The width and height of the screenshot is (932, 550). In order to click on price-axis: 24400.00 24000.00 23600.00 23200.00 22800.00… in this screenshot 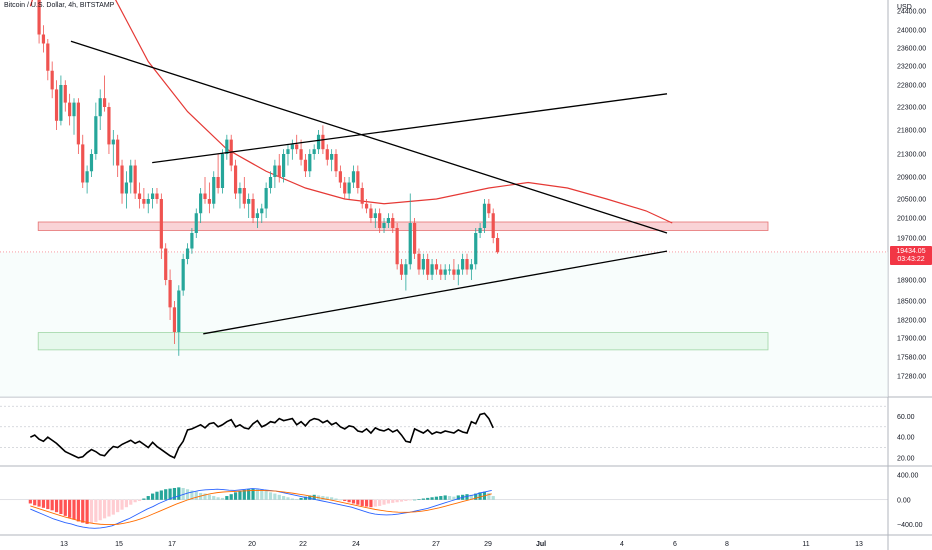, I will do `click(911, 195)`.